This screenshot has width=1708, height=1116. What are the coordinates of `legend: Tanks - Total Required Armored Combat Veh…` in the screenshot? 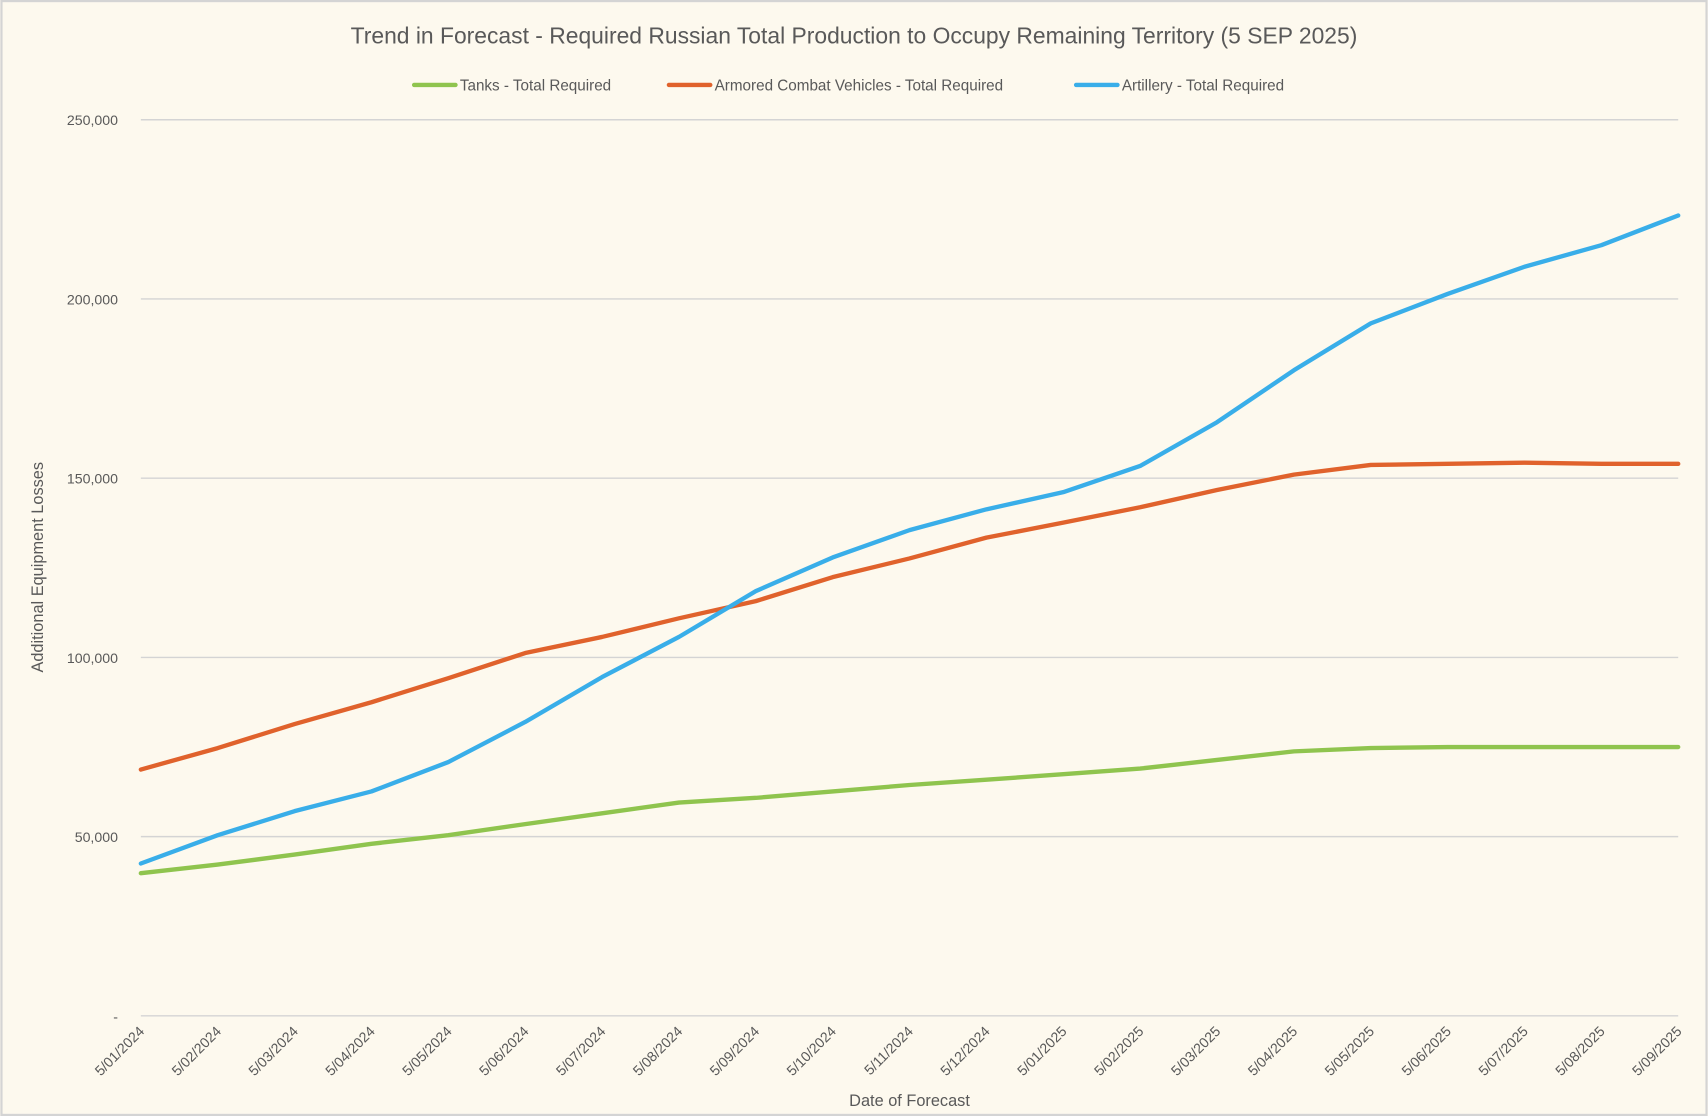 It's located at (847, 85).